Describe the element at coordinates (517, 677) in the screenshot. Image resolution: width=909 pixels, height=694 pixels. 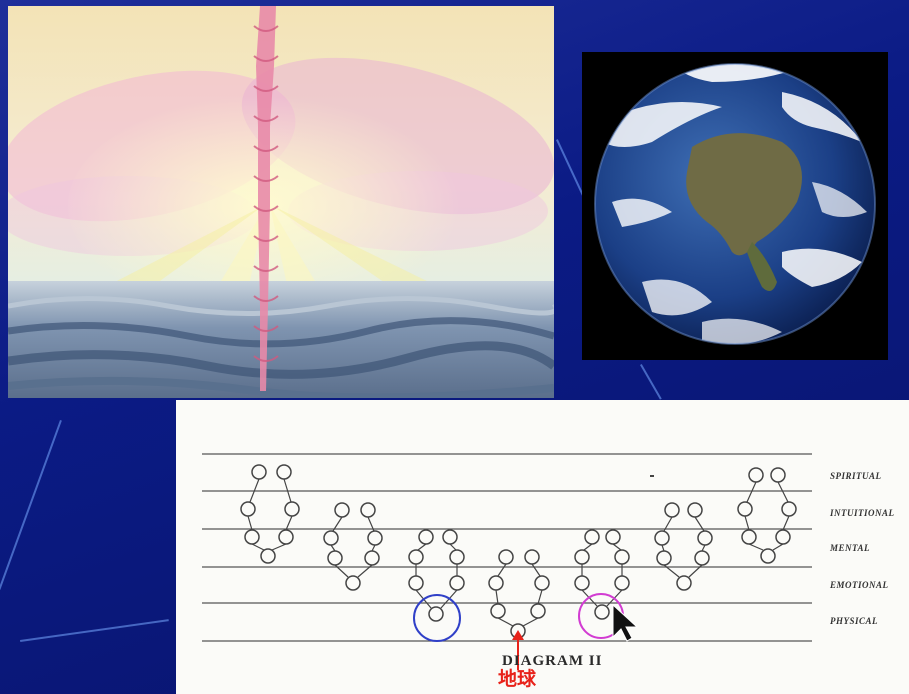
I see `earth-annotation: 地球` at that location.